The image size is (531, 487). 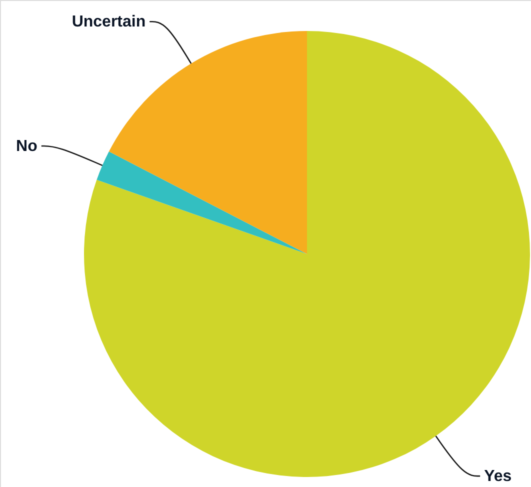 I want to click on slice-label: Yes, so click(x=498, y=477).